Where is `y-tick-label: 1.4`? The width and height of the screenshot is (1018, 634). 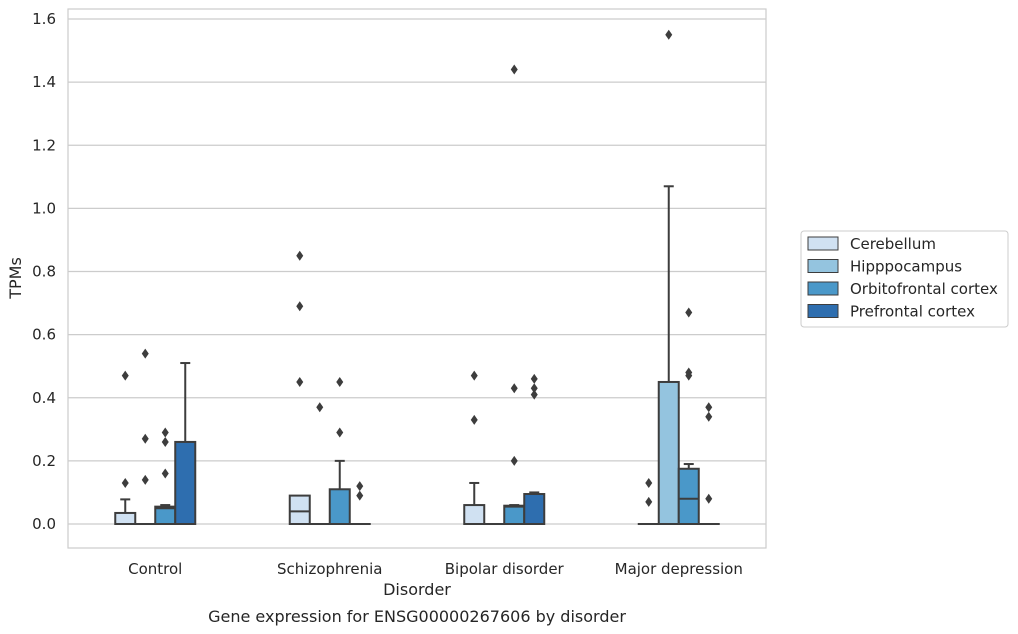 y-tick-label: 1.4 is located at coordinates (44, 82).